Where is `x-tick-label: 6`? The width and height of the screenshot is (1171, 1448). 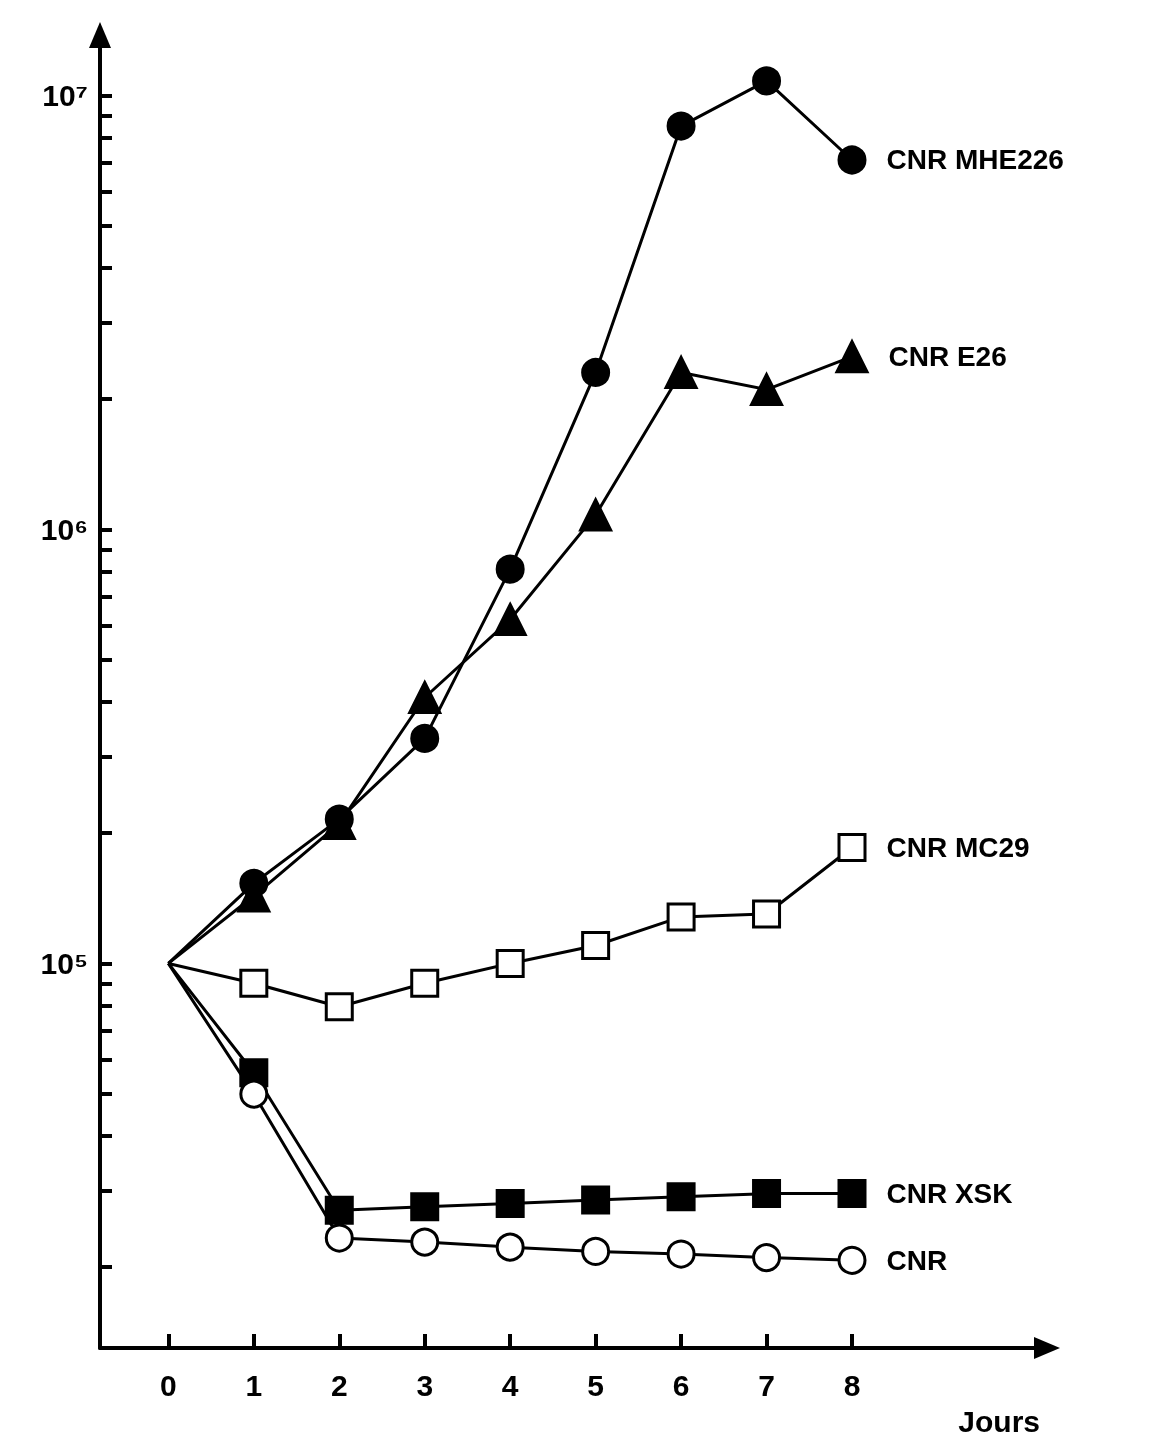 x-tick-label: 6 is located at coordinates (681, 1385).